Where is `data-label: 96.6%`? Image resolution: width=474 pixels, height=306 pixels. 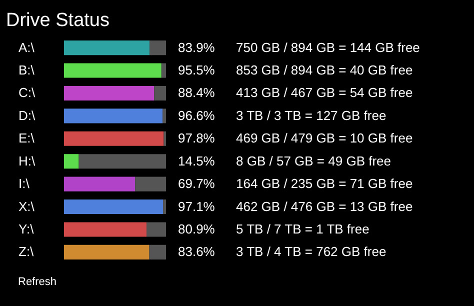 data-label: 96.6% is located at coordinates (197, 115).